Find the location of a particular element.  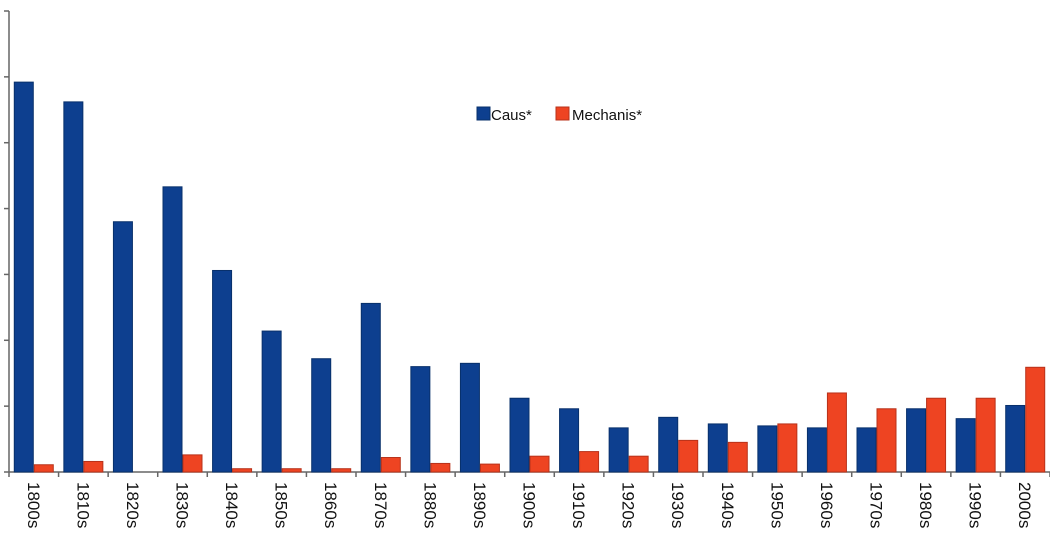

x-tick-label-1860s: 1860s is located at coordinates (330, 505).